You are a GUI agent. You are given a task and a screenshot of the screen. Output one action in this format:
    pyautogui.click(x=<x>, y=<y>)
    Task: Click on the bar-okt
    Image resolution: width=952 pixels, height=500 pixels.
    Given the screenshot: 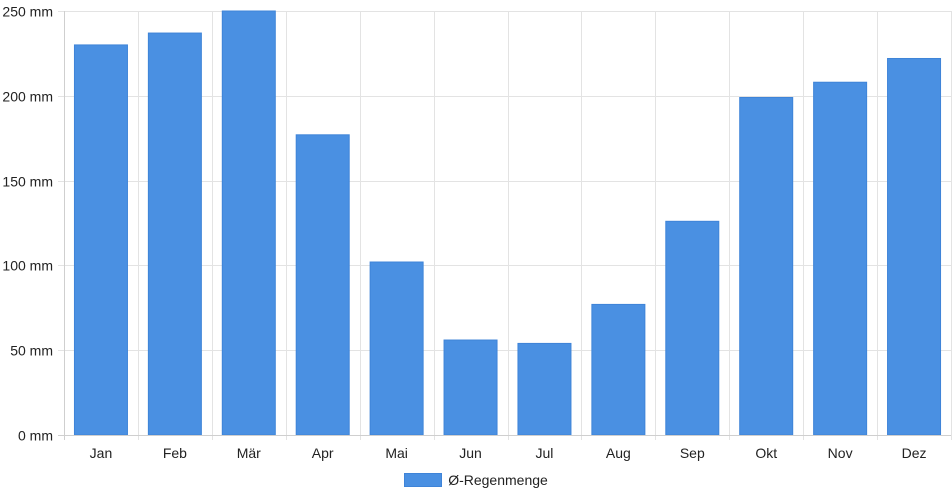 What is the action you would take?
    pyautogui.click(x=766, y=266)
    